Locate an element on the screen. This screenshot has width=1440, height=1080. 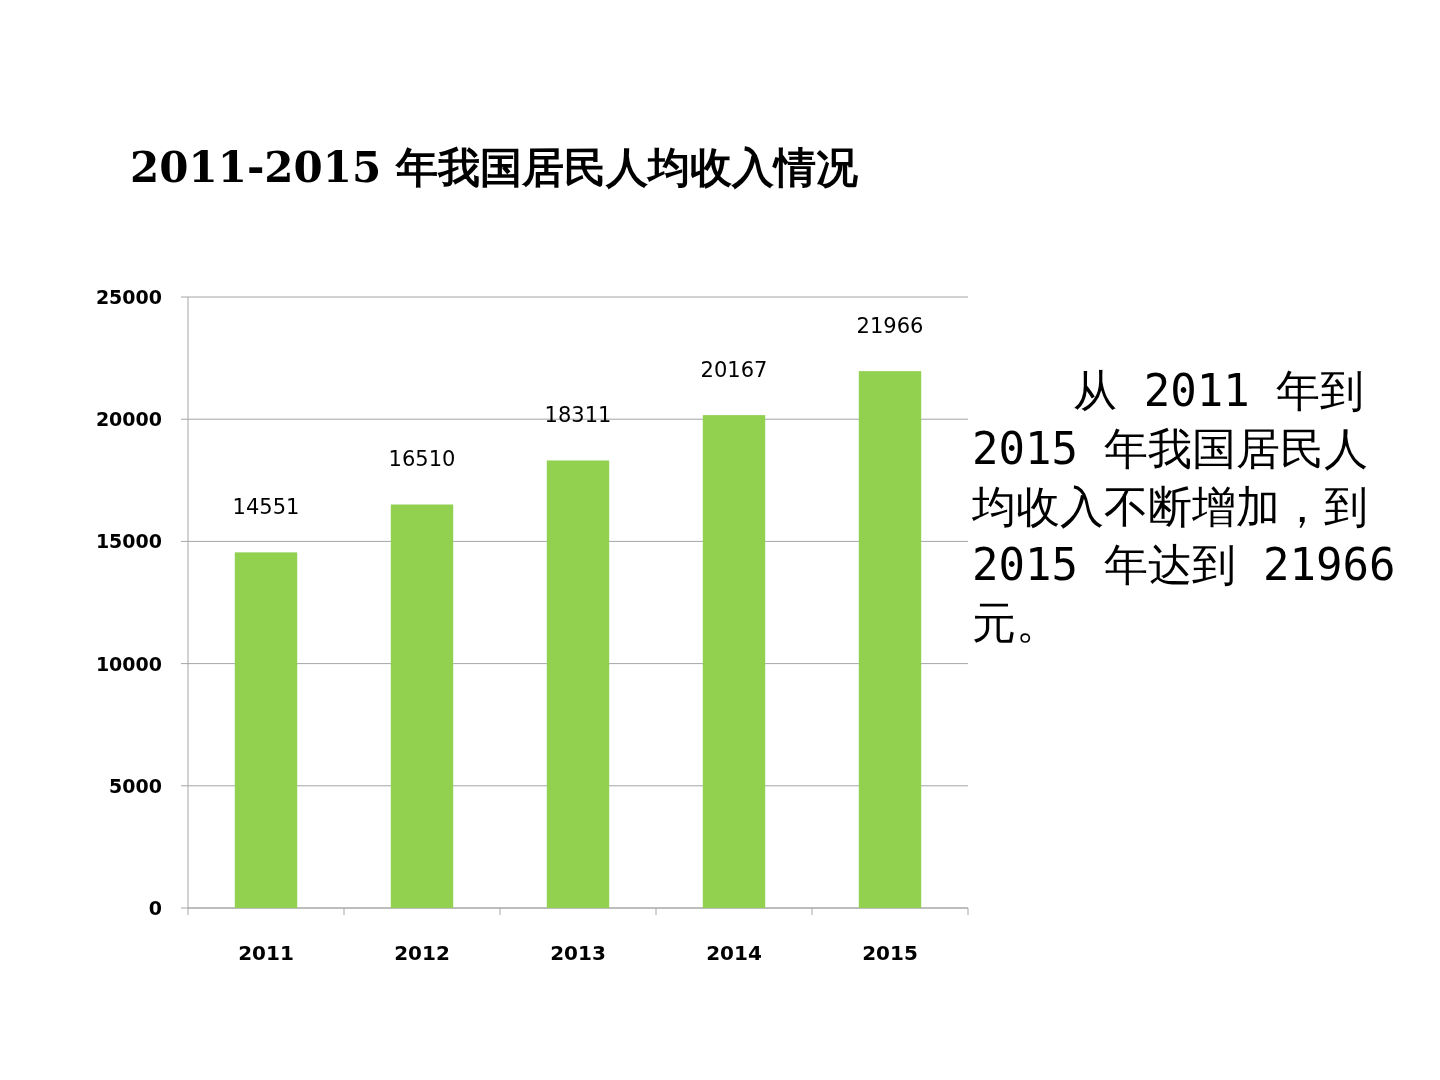
y-tick-label: 0 is located at coordinates (155, 908).